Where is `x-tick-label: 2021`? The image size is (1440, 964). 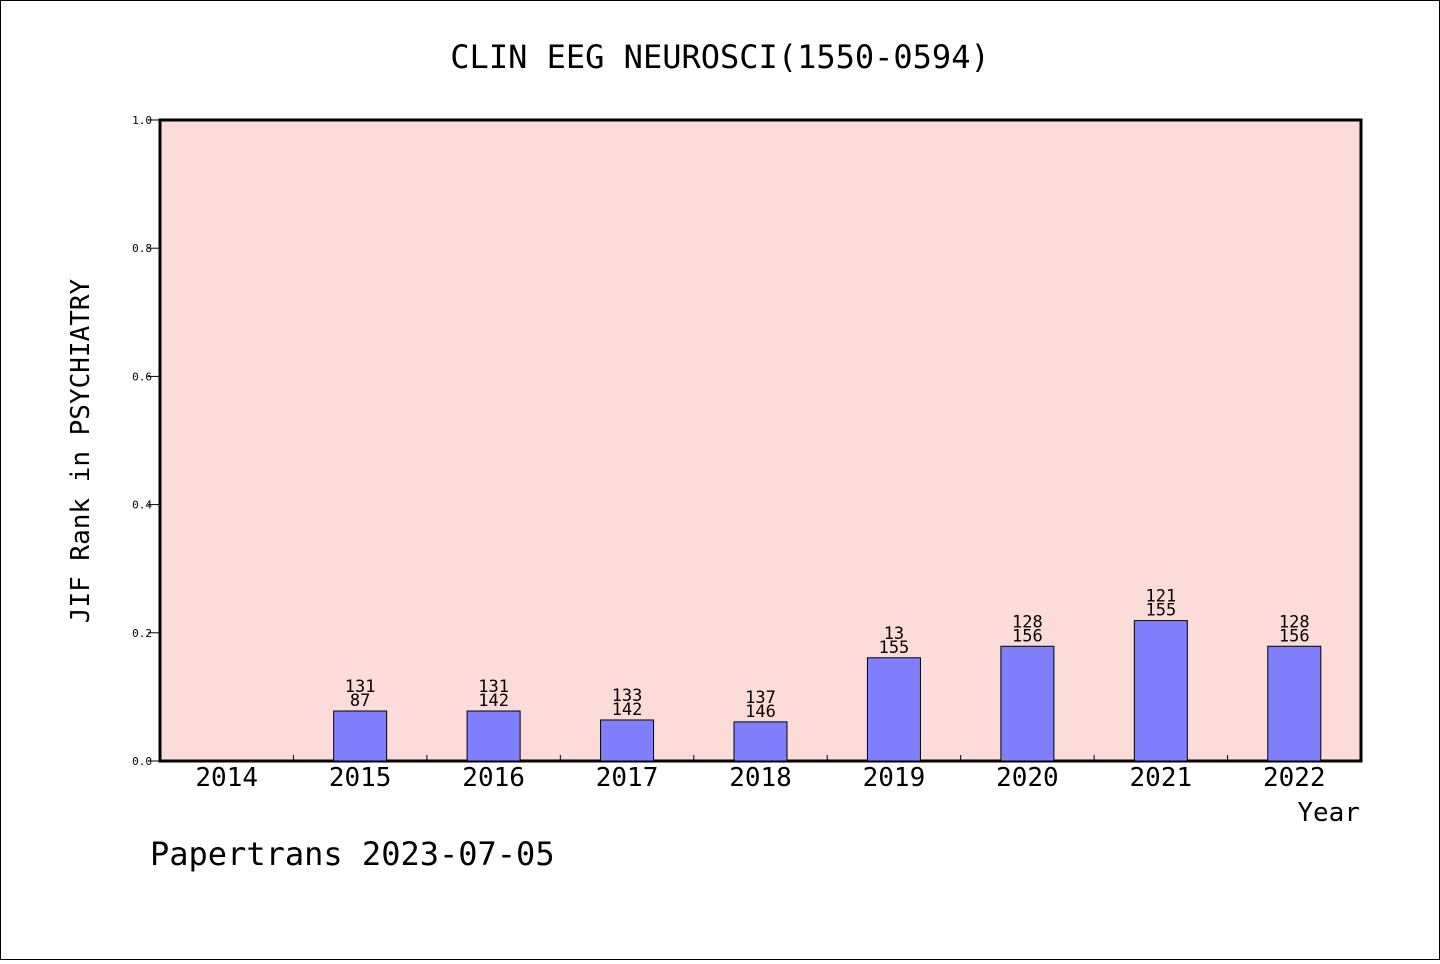 x-tick-label: 2021 is located at coordinates (1161, 778).